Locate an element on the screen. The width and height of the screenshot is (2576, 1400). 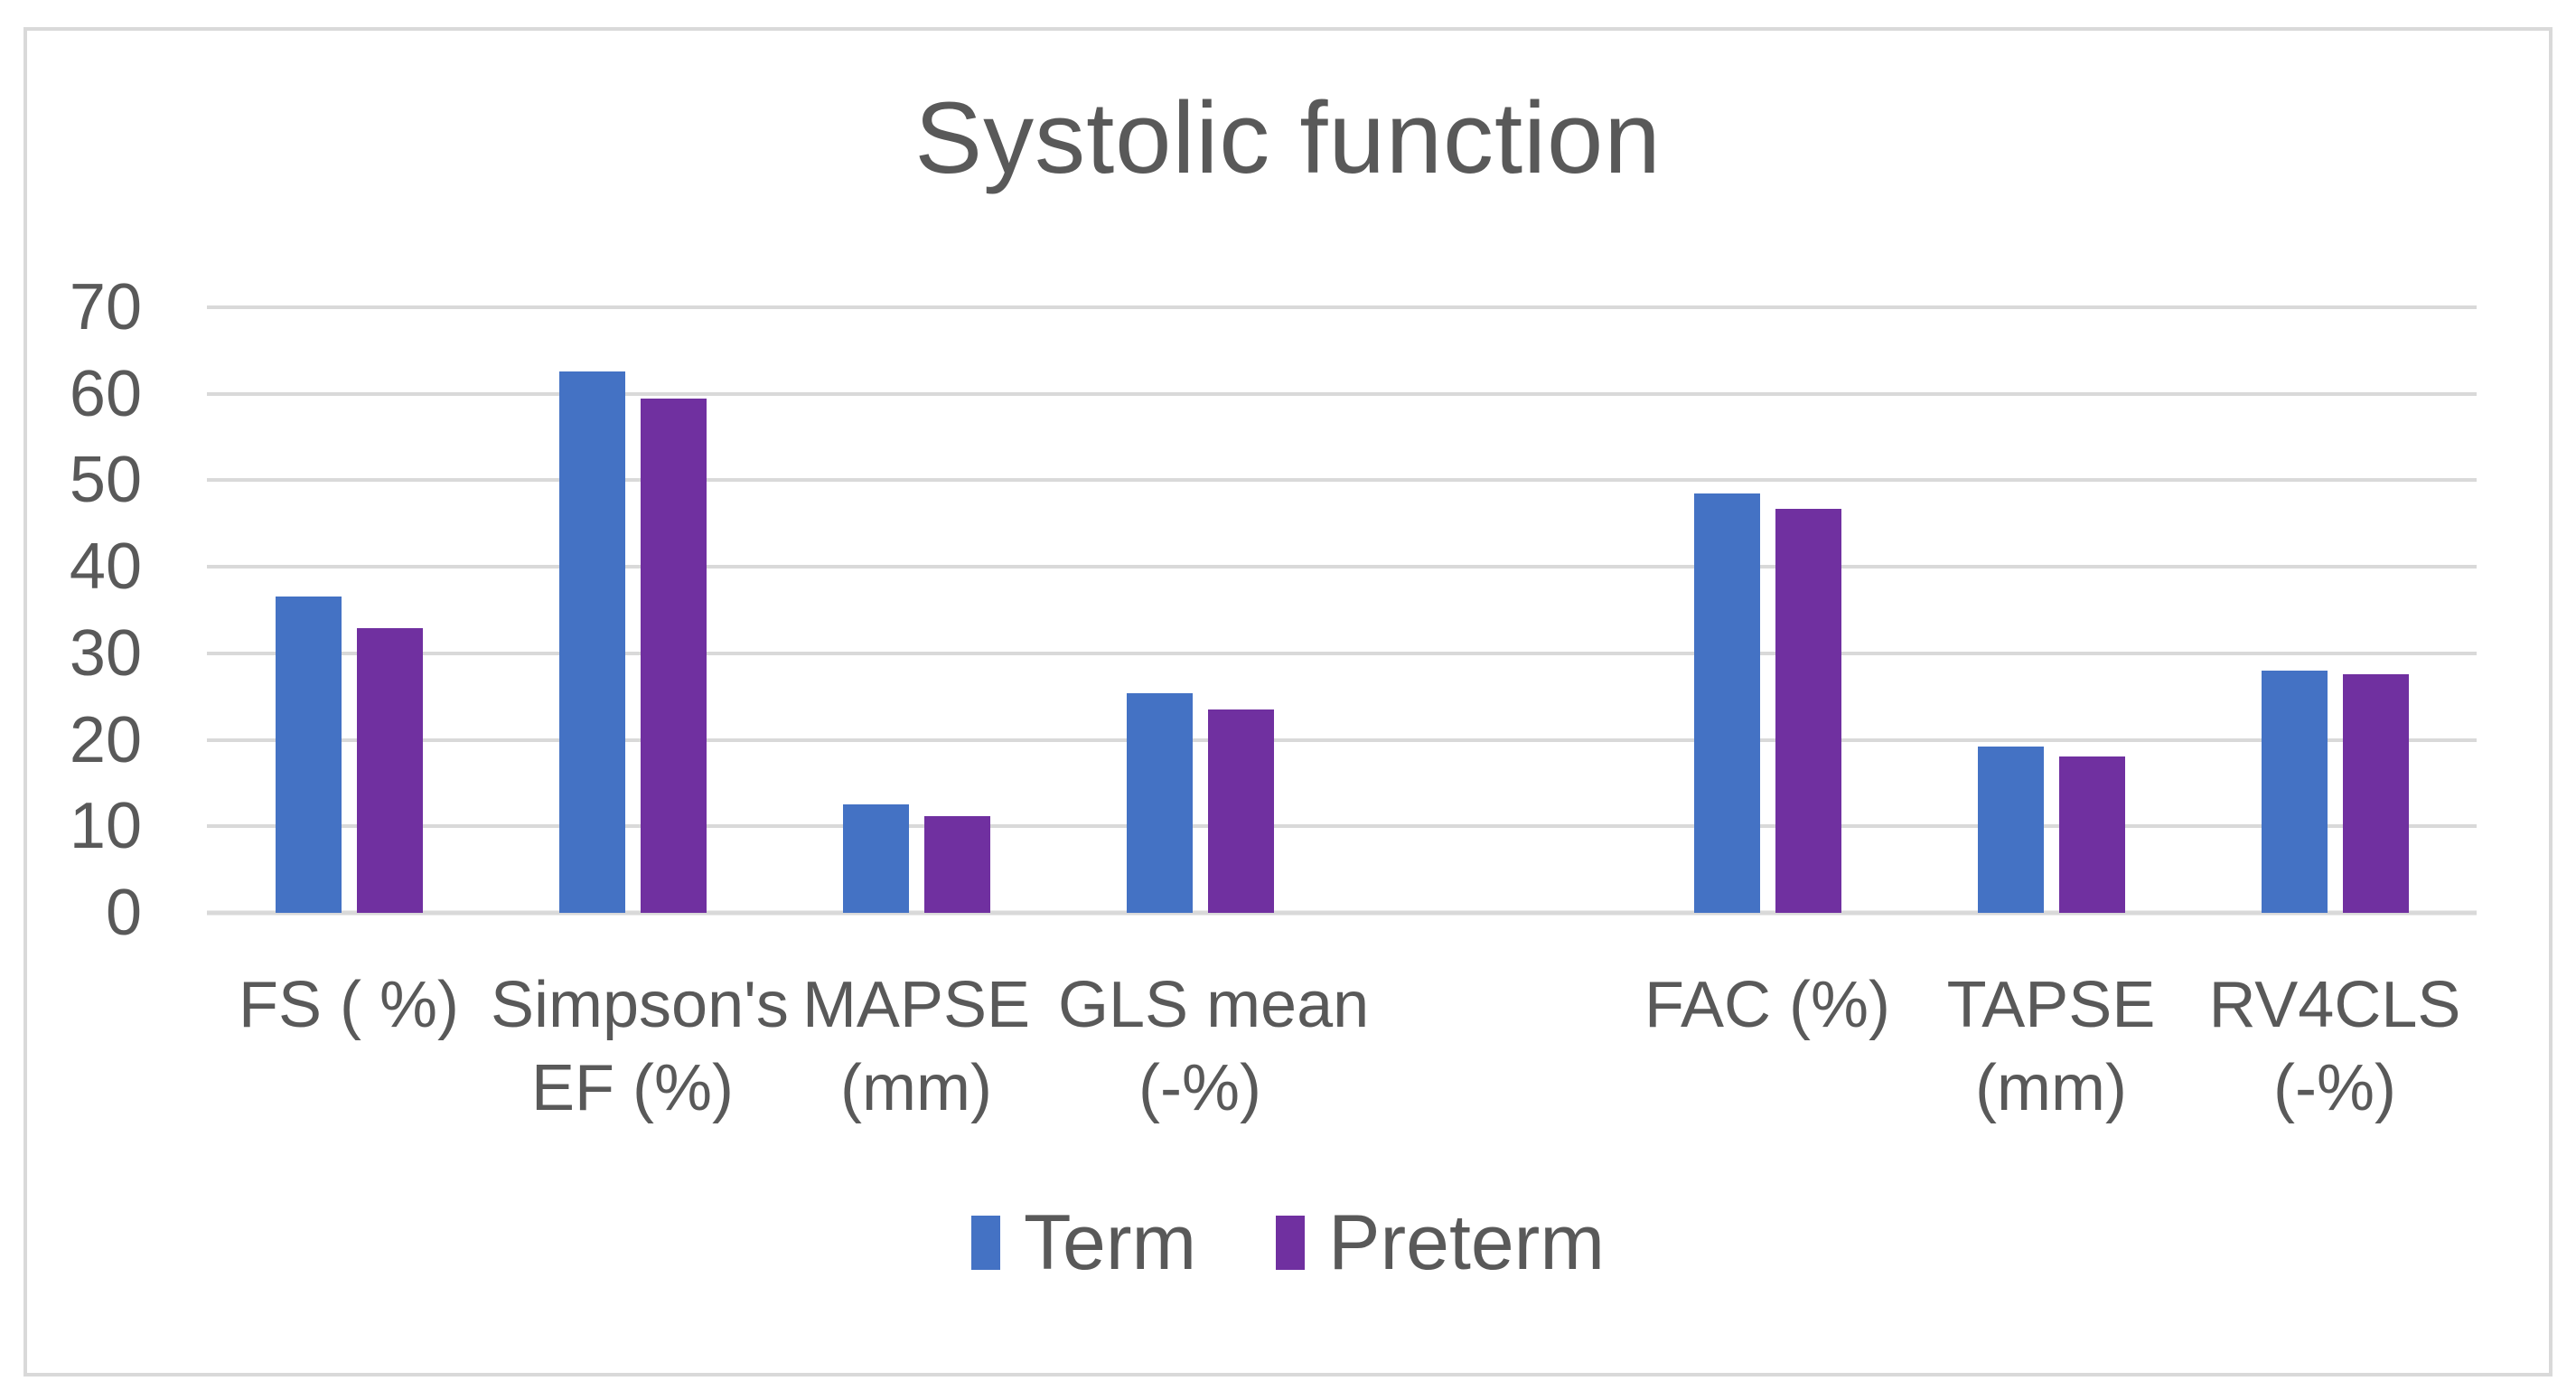
chart-title: Systolic function is located at coordinates (1288, 137).